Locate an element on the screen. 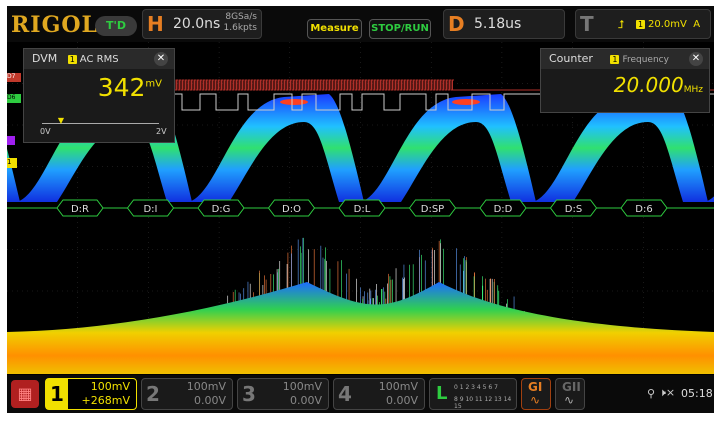 The image size is (714, 423). trigger-panel: T ⮥ 1 20.0mV A is located at coordinates (643, 24).